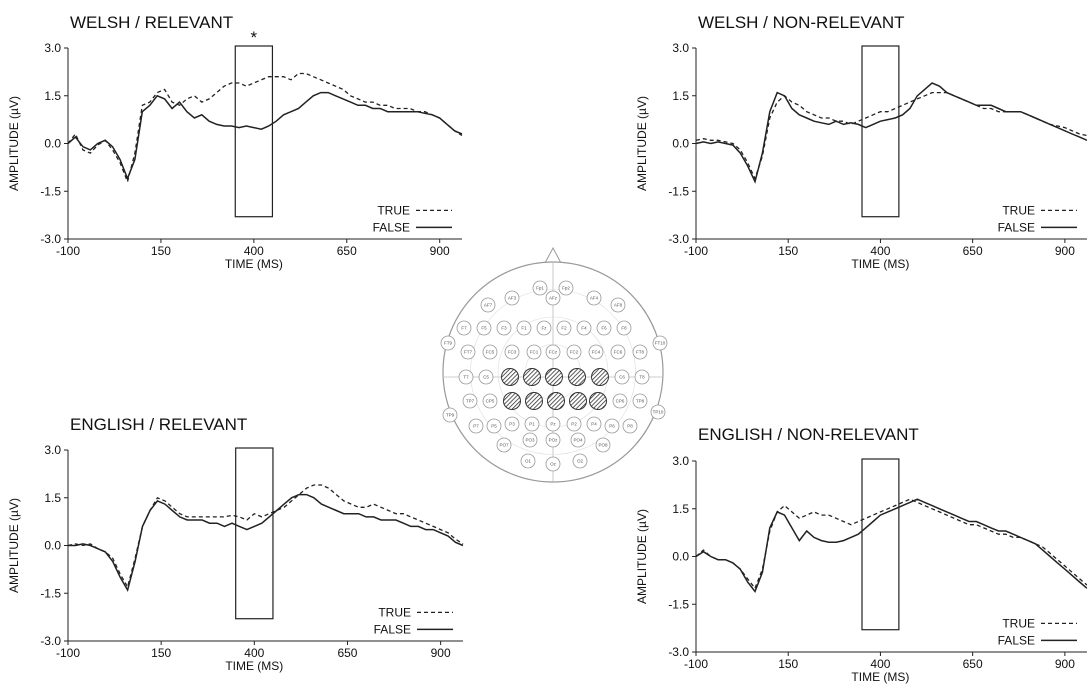 This screenshot has width=1087, height=700. Describe the element at coordinates (808, 434) in the screenshot. I see `panel-title: ENGLISH / NON-RELEVANT` at that location.